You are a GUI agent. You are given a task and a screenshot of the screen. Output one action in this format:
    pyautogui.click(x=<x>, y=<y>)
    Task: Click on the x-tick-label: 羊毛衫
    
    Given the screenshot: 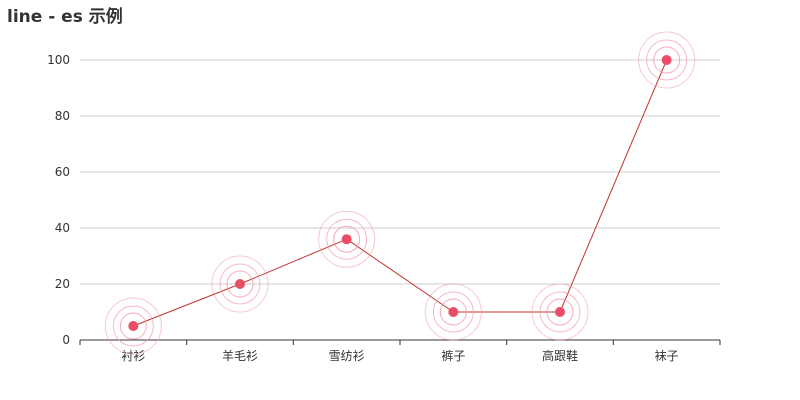 What is the action you would take?
    pyautogui.click(x=240, y=355)
    